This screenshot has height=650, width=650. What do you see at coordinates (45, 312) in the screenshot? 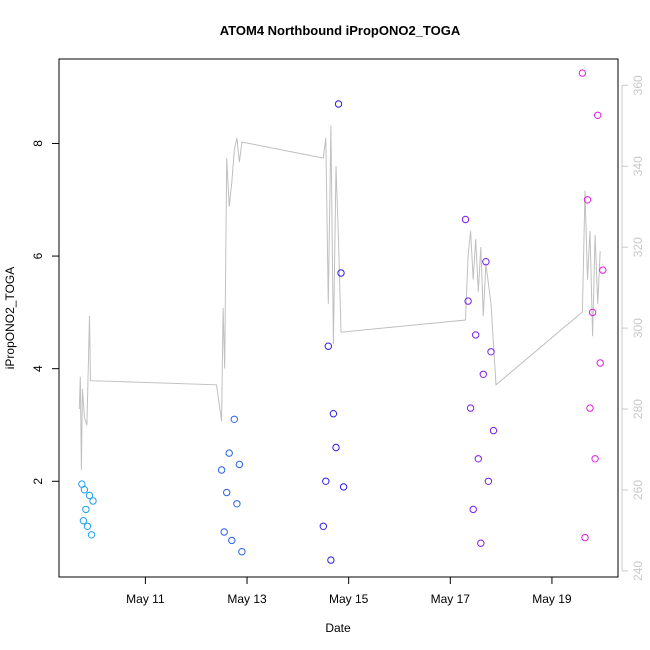
I see `y-axis: 2 4 6 8` at bounding box center [45, 312].